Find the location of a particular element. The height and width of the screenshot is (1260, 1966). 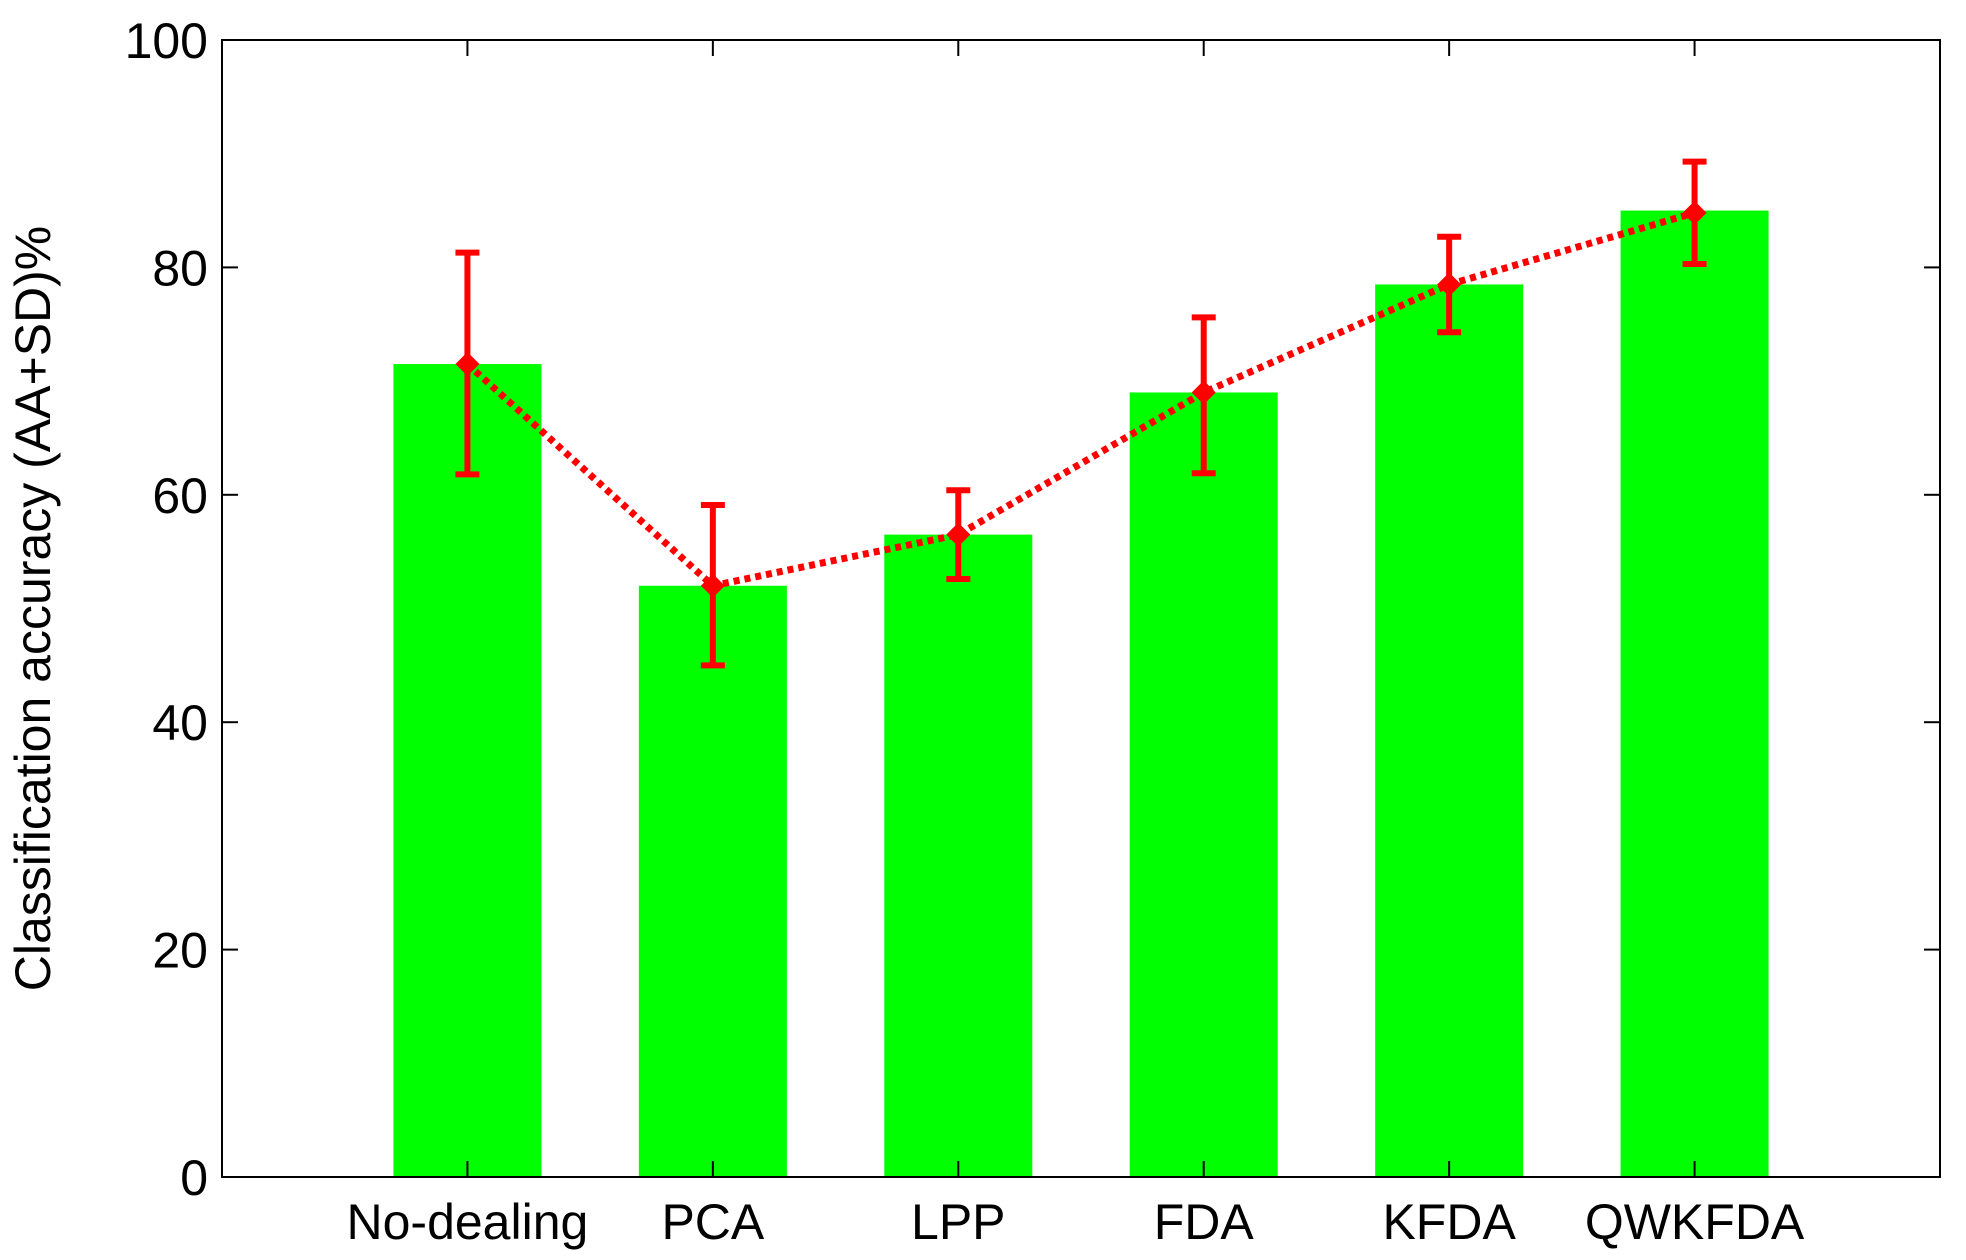

x-tick-label-qwkfda: QWKFDA is located at coordinates (1695, 1222).